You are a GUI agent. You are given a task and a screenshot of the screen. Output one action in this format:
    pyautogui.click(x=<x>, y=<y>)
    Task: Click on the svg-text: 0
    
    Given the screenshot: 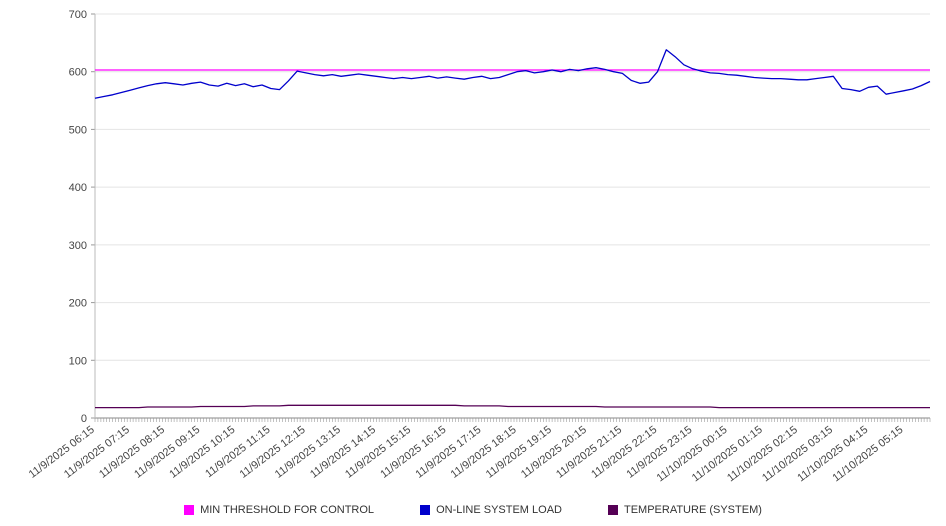 What is the action you would take?
    pyautogui.click(x=84, y=419)
    